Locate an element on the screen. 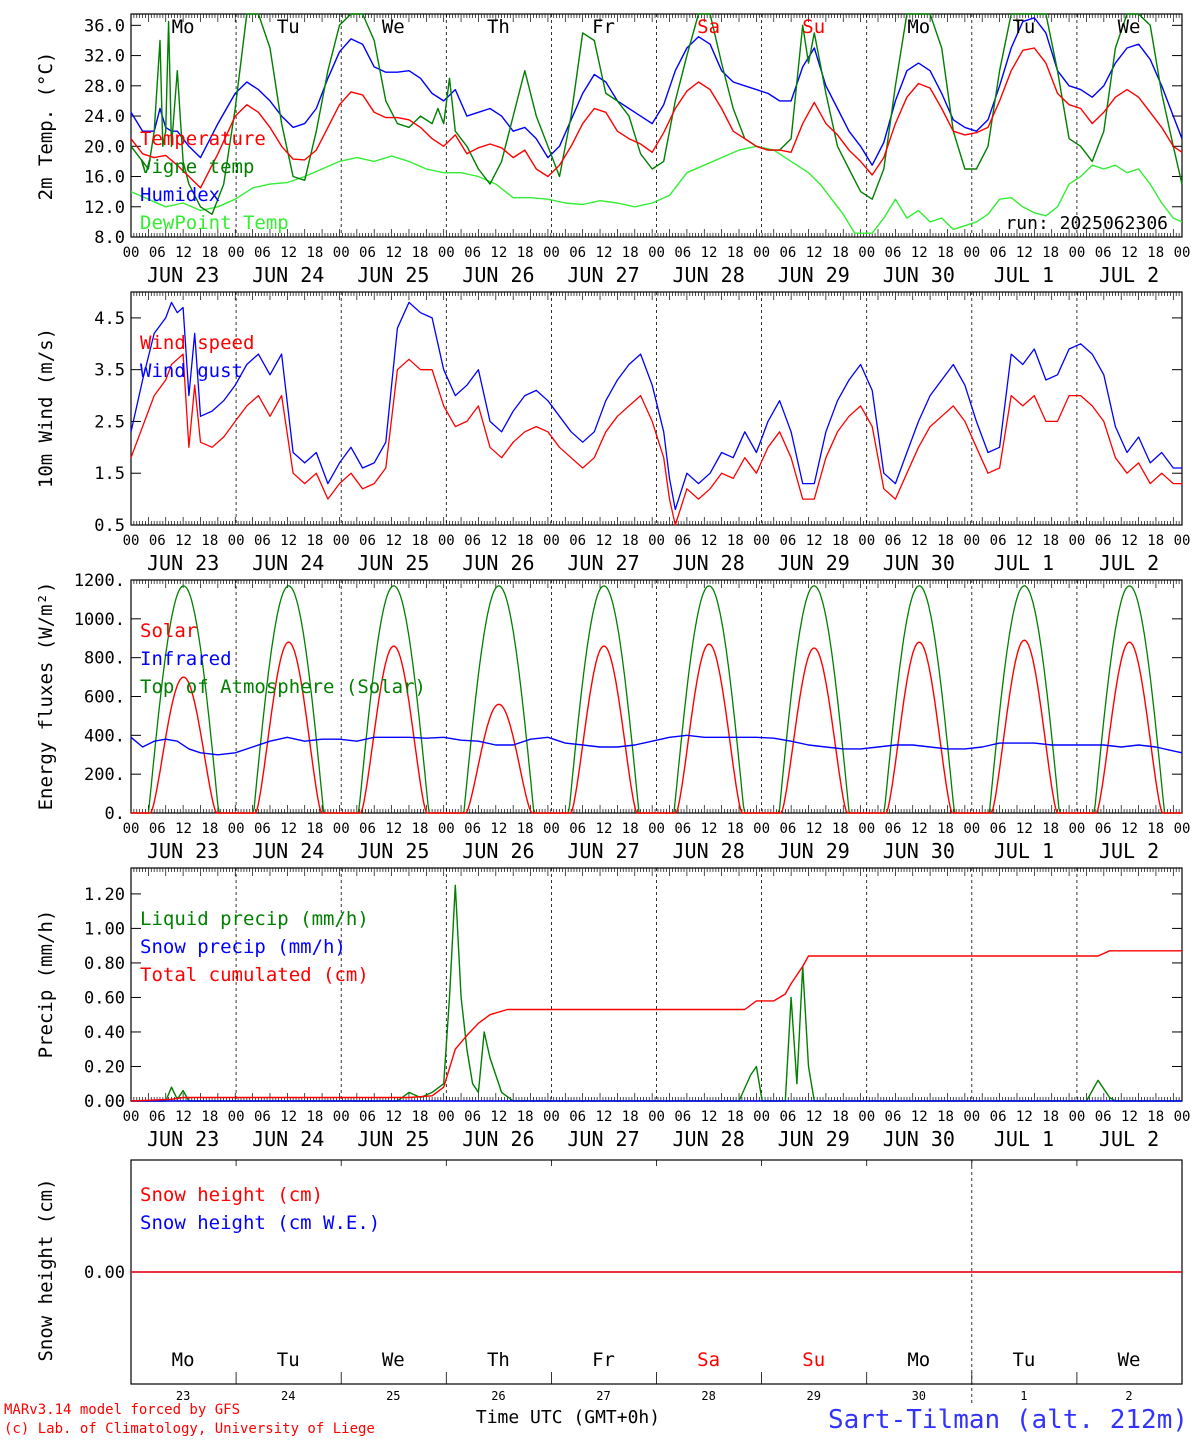  date-label: JUN 23 is located at coordinates (183, 275).